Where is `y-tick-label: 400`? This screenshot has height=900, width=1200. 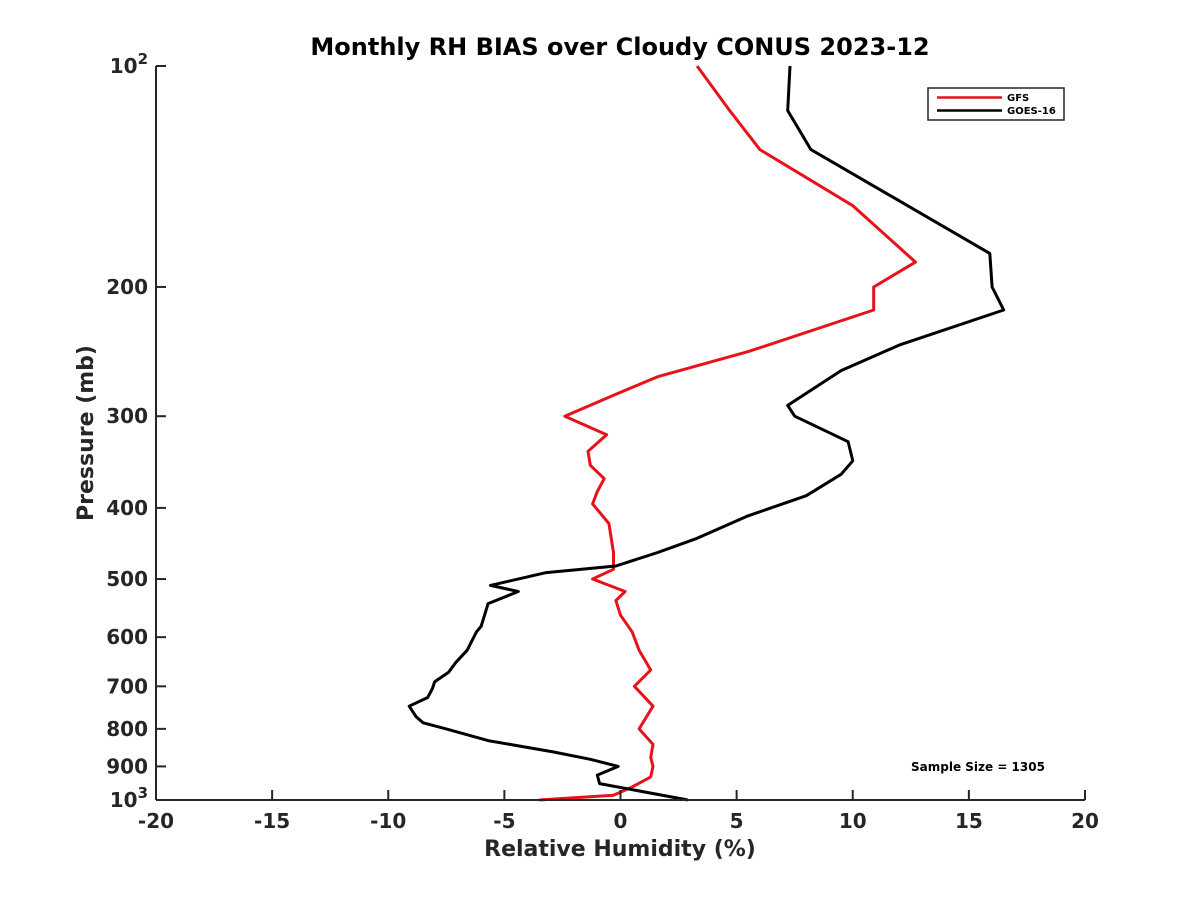
y-tick-label: 400 is located at coordinates (127, 508).